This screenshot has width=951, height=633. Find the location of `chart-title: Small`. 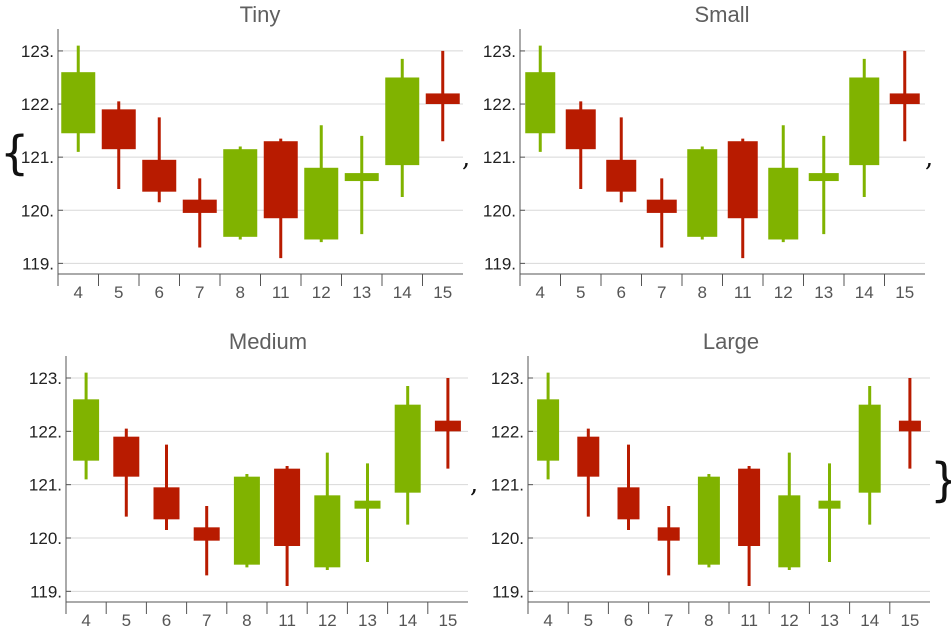

chart-title: Small is located at coordinates (721, 14).